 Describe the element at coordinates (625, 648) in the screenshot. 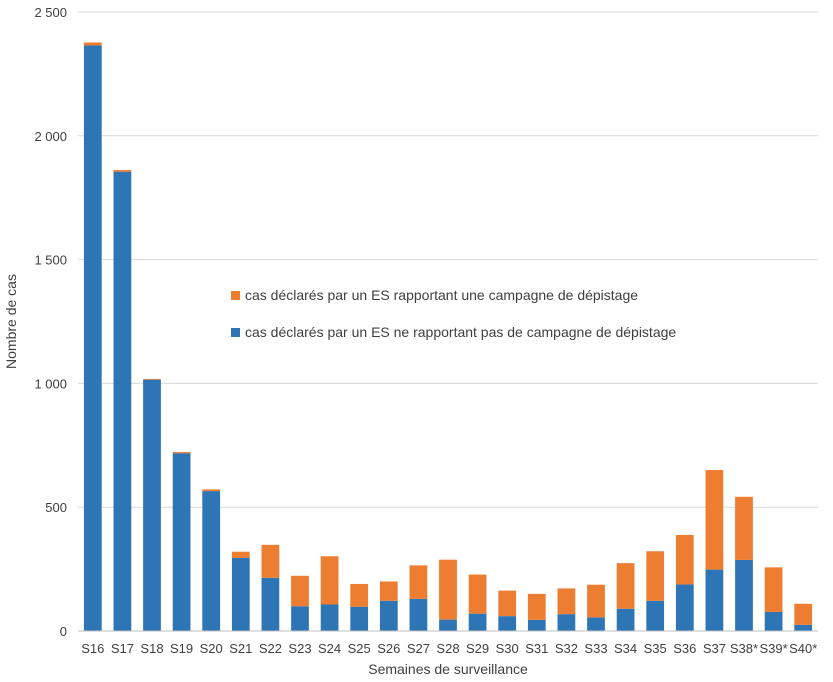

I see `x-tick-label: S34` at that location.